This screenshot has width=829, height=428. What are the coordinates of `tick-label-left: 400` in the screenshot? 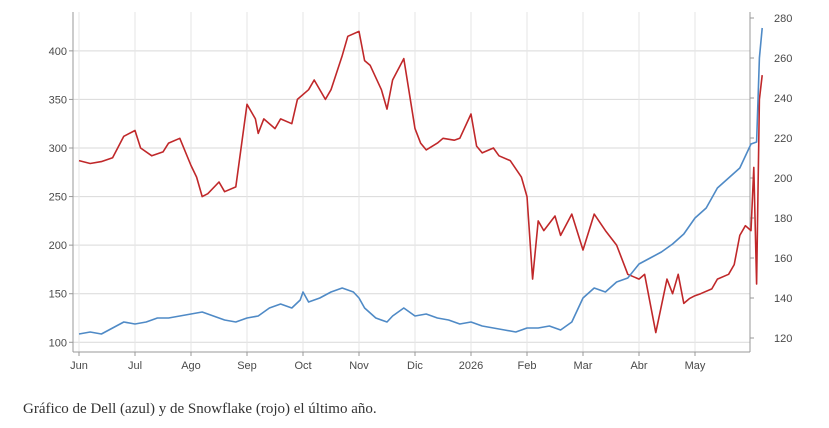 It's located at (58, 52).